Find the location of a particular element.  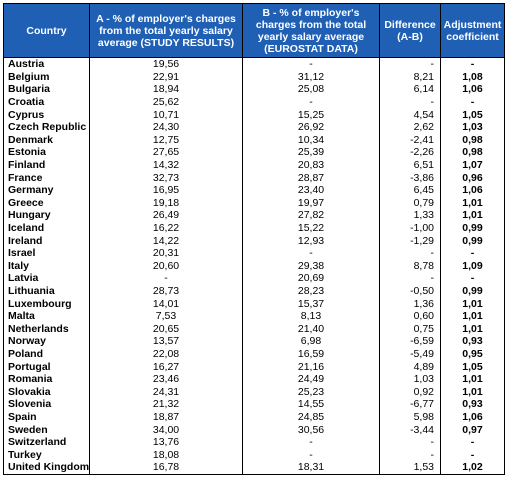

cell-country: Luxembourg is located at coordinates (46, 303).